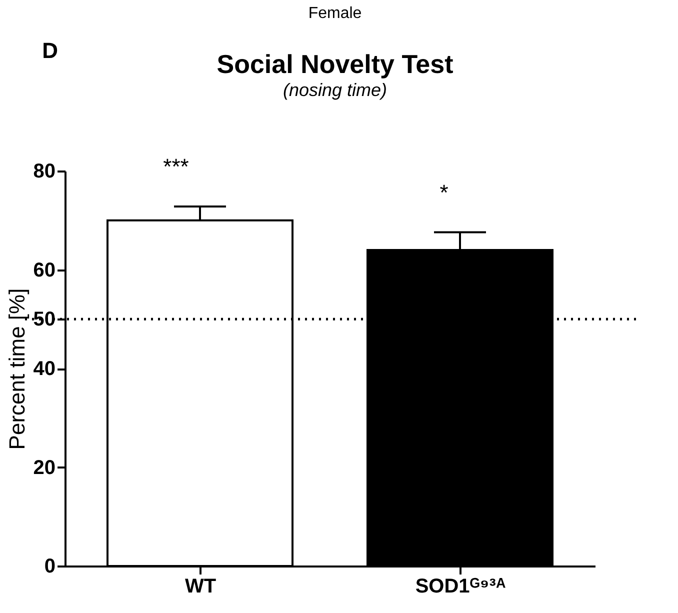 This screenshot has height=613, width=678. I want to click on x-tick-label: SOD1ᴳ⁹³ᴬ, so click(460, 587).